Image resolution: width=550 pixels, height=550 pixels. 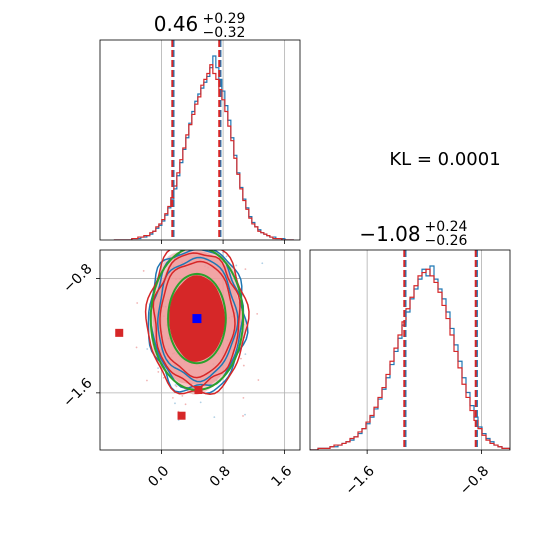 I want to click on hist-param-1-series-b, so click(x=203, y=152).